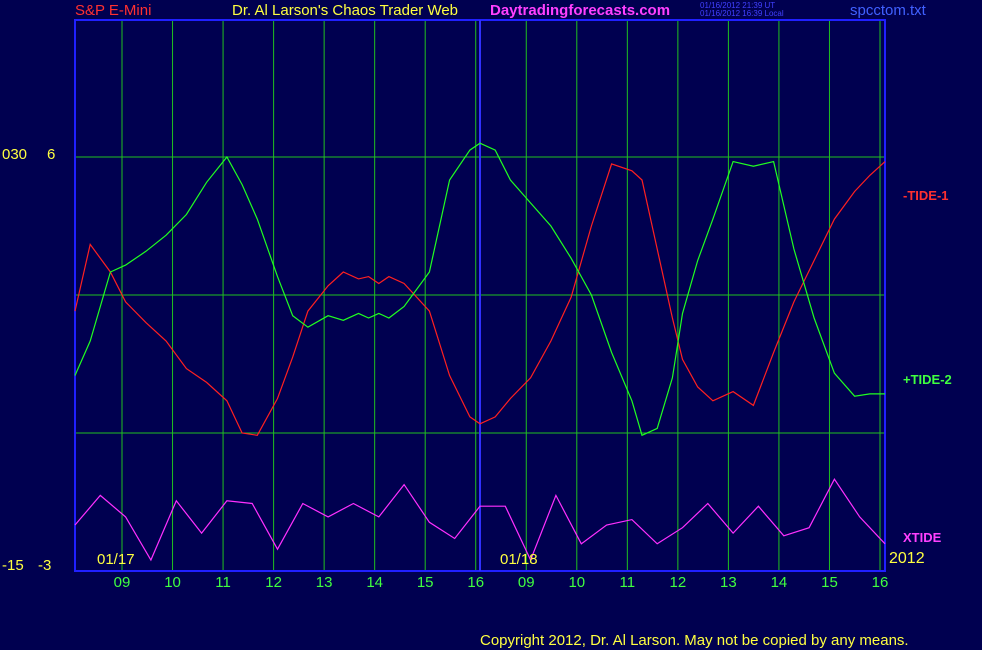  What do you see at coordinates (922, 537) in the screenshot?
I see `legend-xtide: XTIDE` at bounding box center [922, 537].